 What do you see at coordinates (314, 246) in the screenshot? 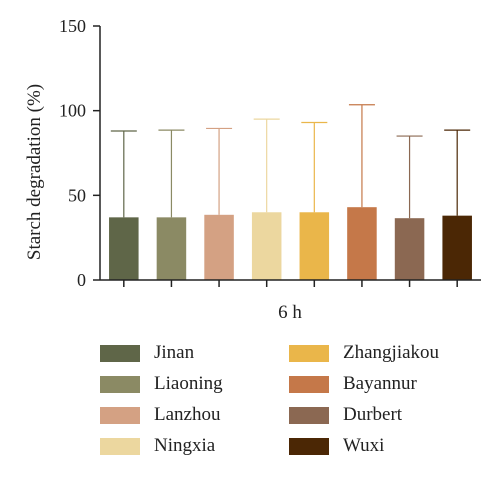
I see `bar-zhangjiakou` at bounding box center [314, 246].